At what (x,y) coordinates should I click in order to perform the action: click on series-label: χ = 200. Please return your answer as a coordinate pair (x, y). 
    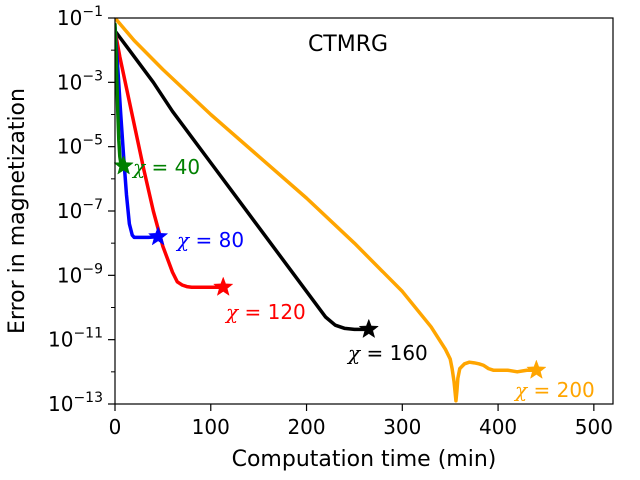
    Looking at the image, I should click on (554, 390).